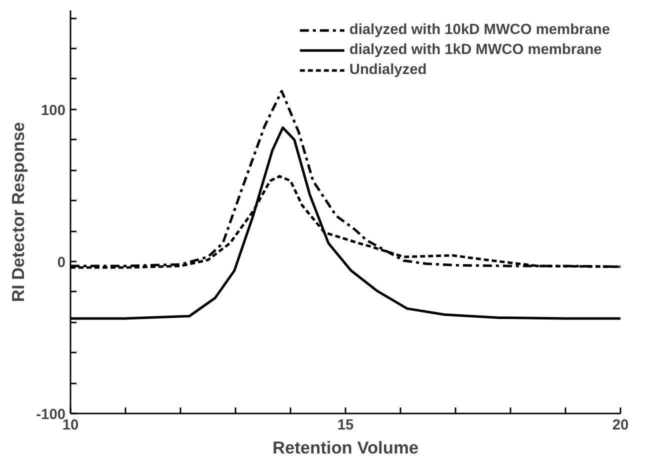 The height and width of the screenshot is (464, 652). What do you see at coordinates (620, 426) in the screenshot?
I see `x-tick-label: 20` at bounding box center [620, 426].